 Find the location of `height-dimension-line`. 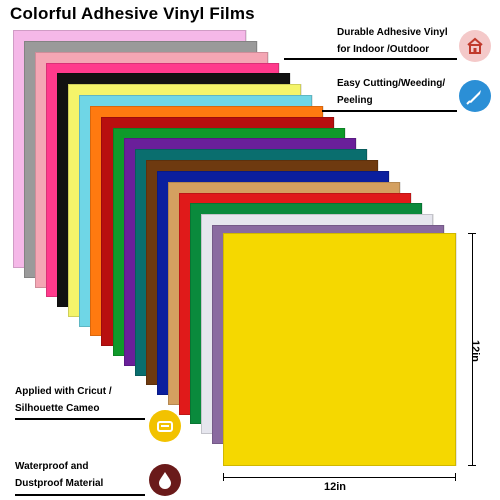

height-dimension-line is located at coordinates (472, 349).